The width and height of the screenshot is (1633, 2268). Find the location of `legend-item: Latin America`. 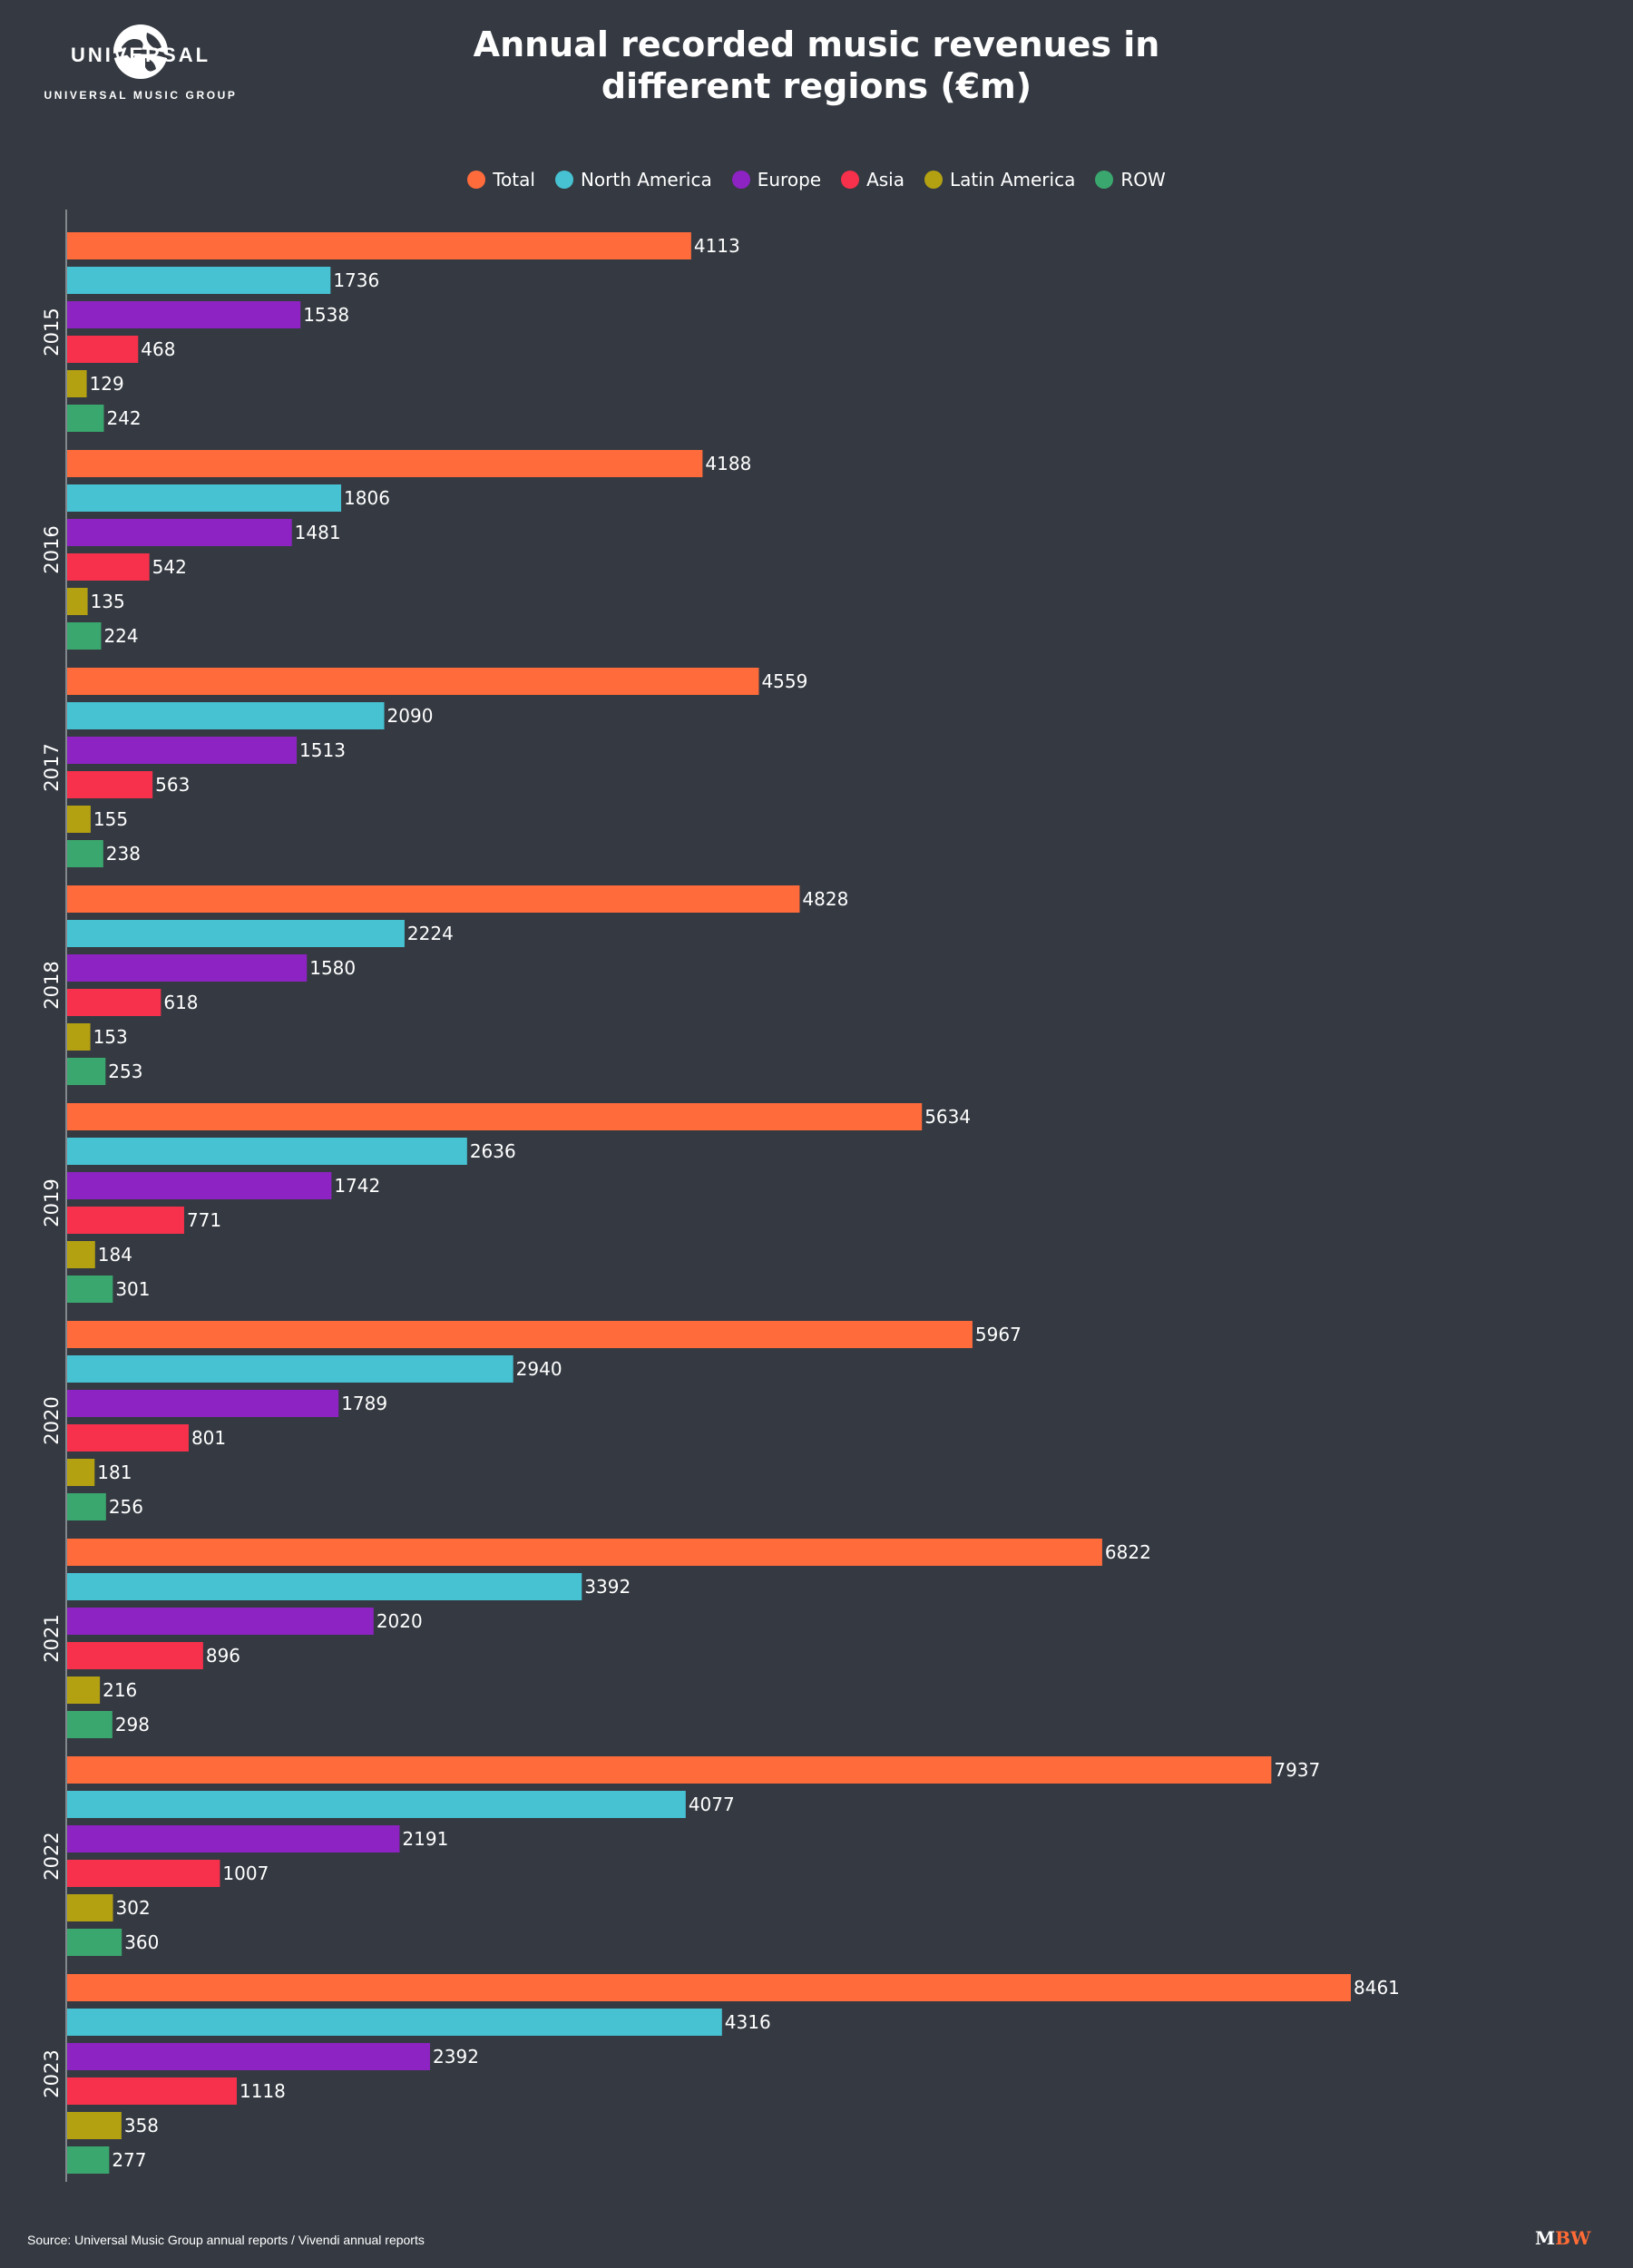

legend-item: Latin America is located at coordinates (999, 180).